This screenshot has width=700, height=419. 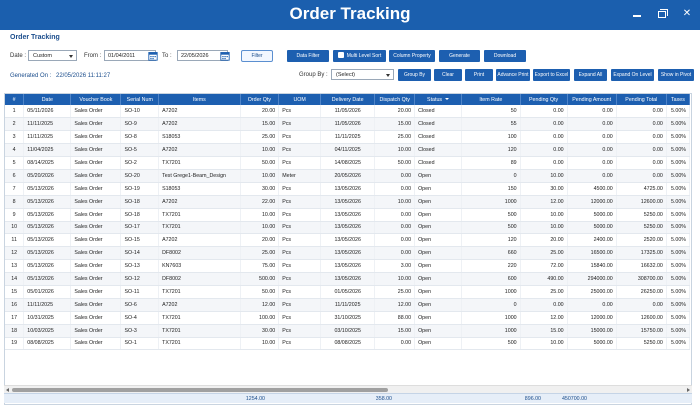 What do you see at coordinates (140, 137) in the screenshot?
I see `table-cell: SO-8` at bounding box center [140, 137].